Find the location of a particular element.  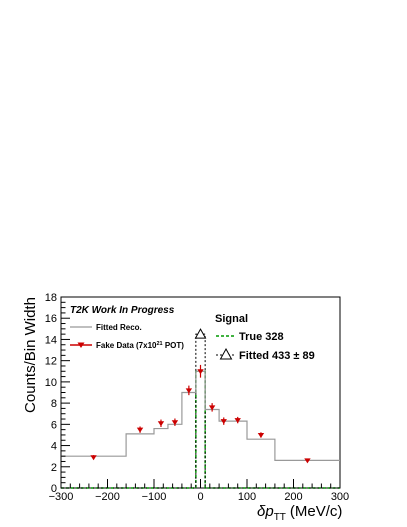

legend-true-label: True 328 is located at coordinates (261, 337).